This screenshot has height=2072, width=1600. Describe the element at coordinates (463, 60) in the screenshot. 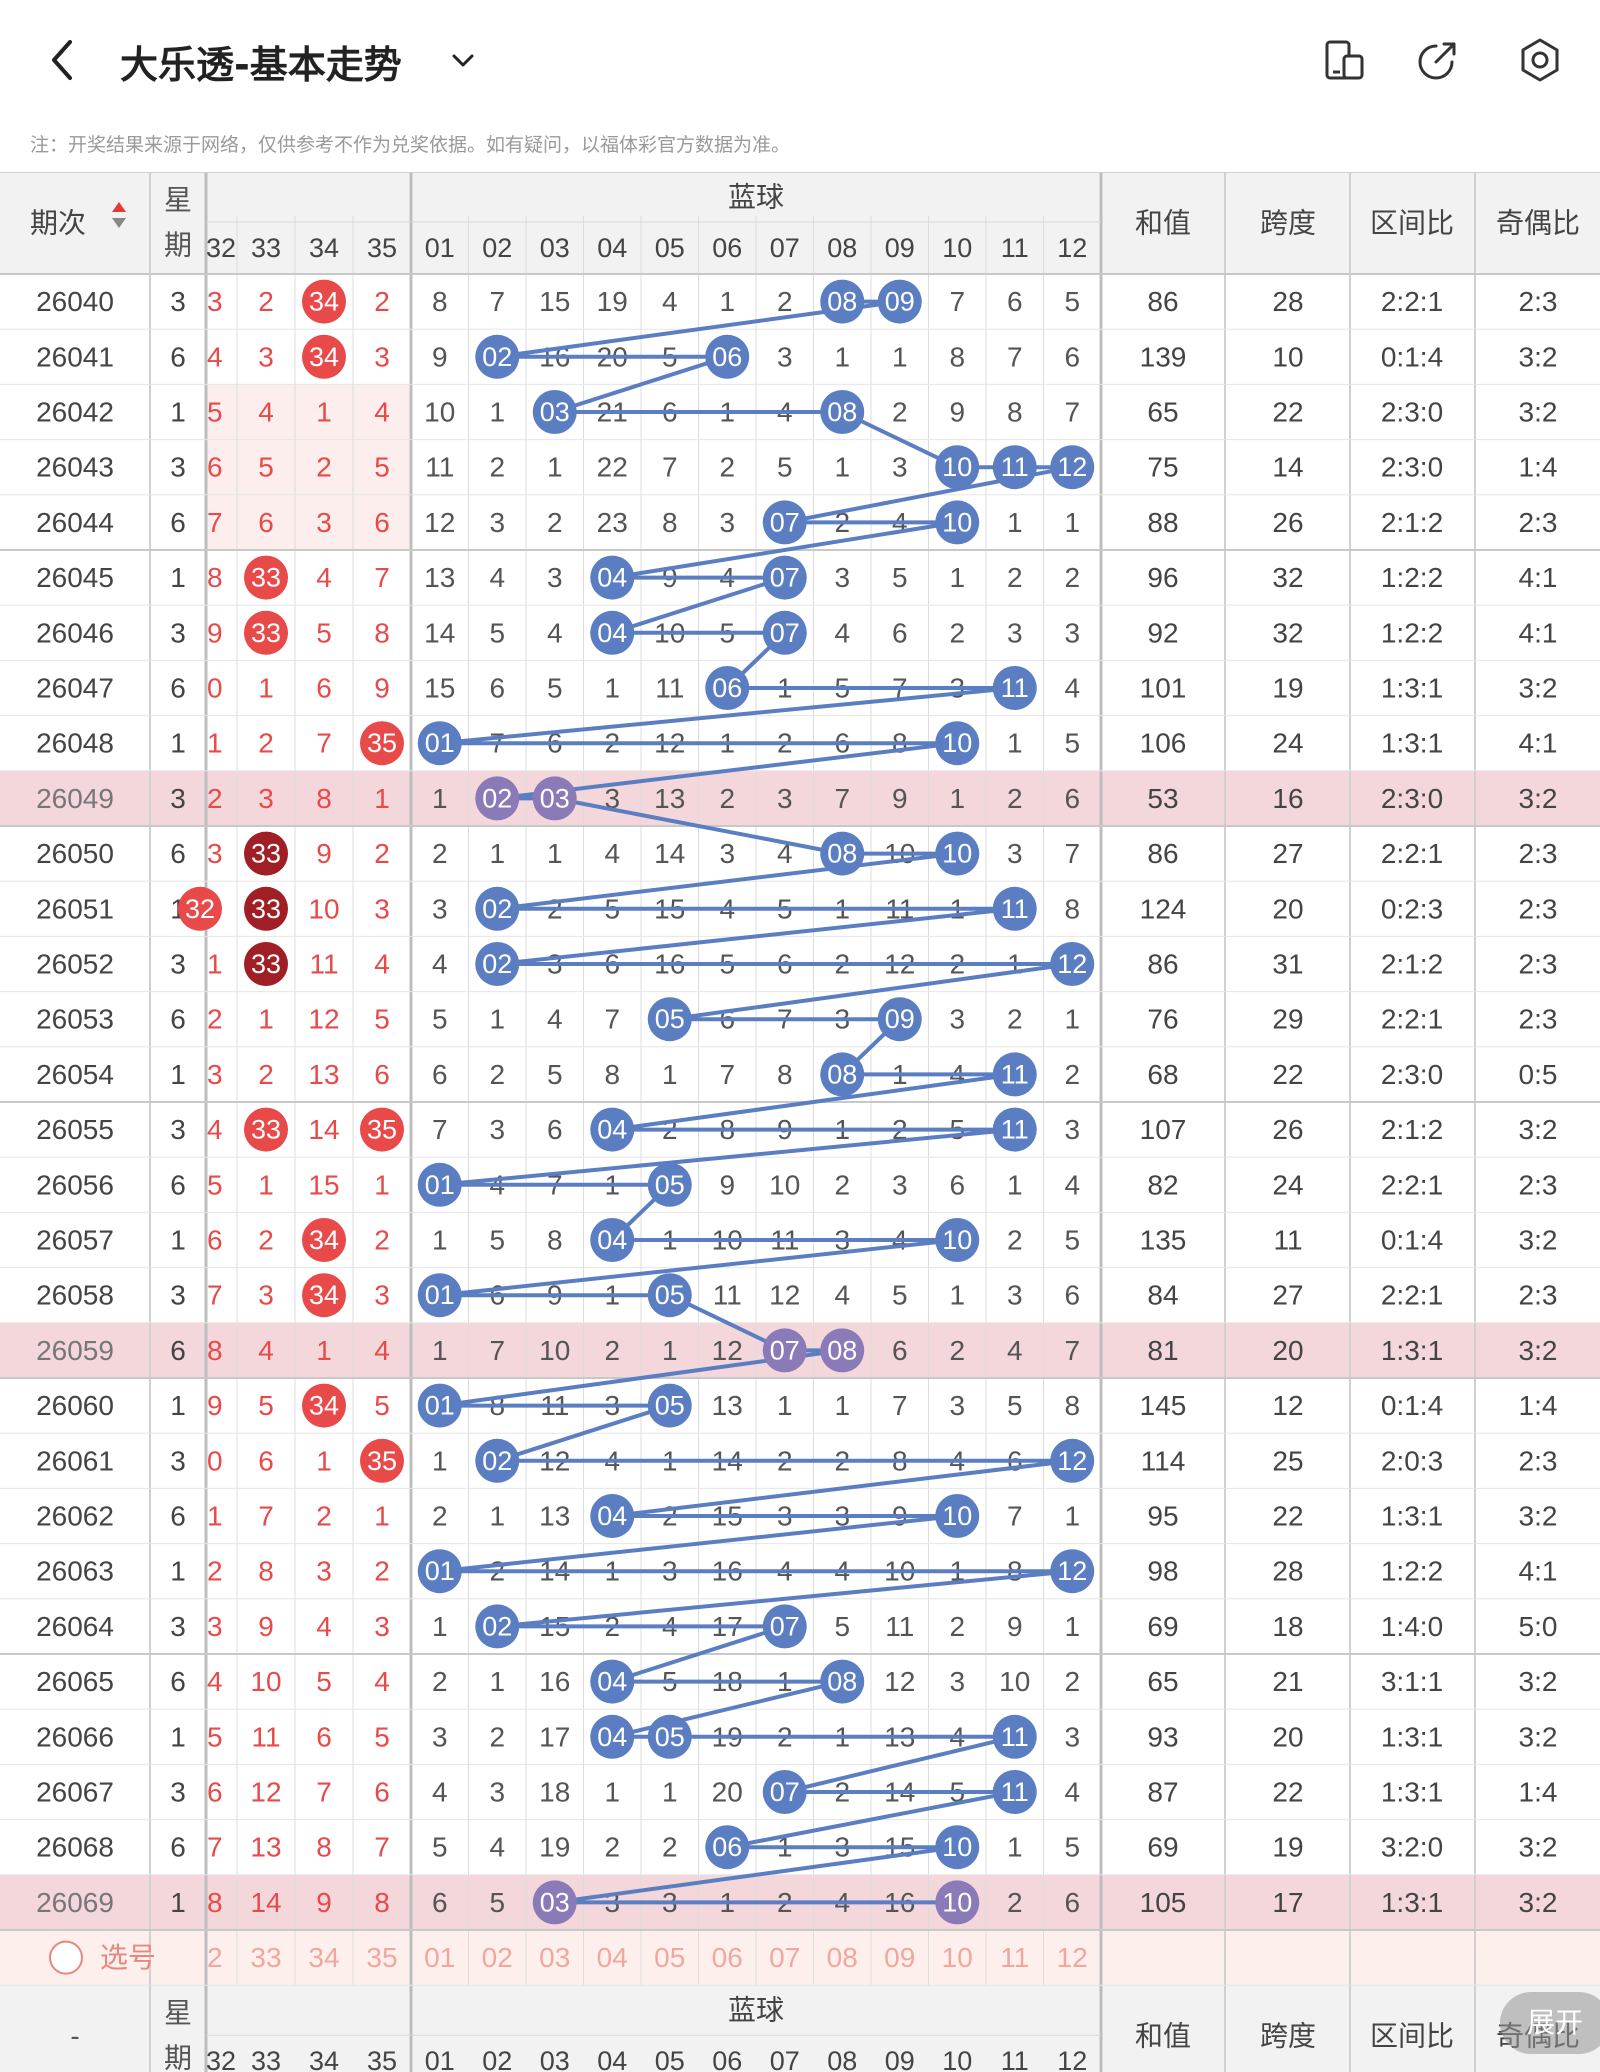

I see `chevron-down-icon` at that location.